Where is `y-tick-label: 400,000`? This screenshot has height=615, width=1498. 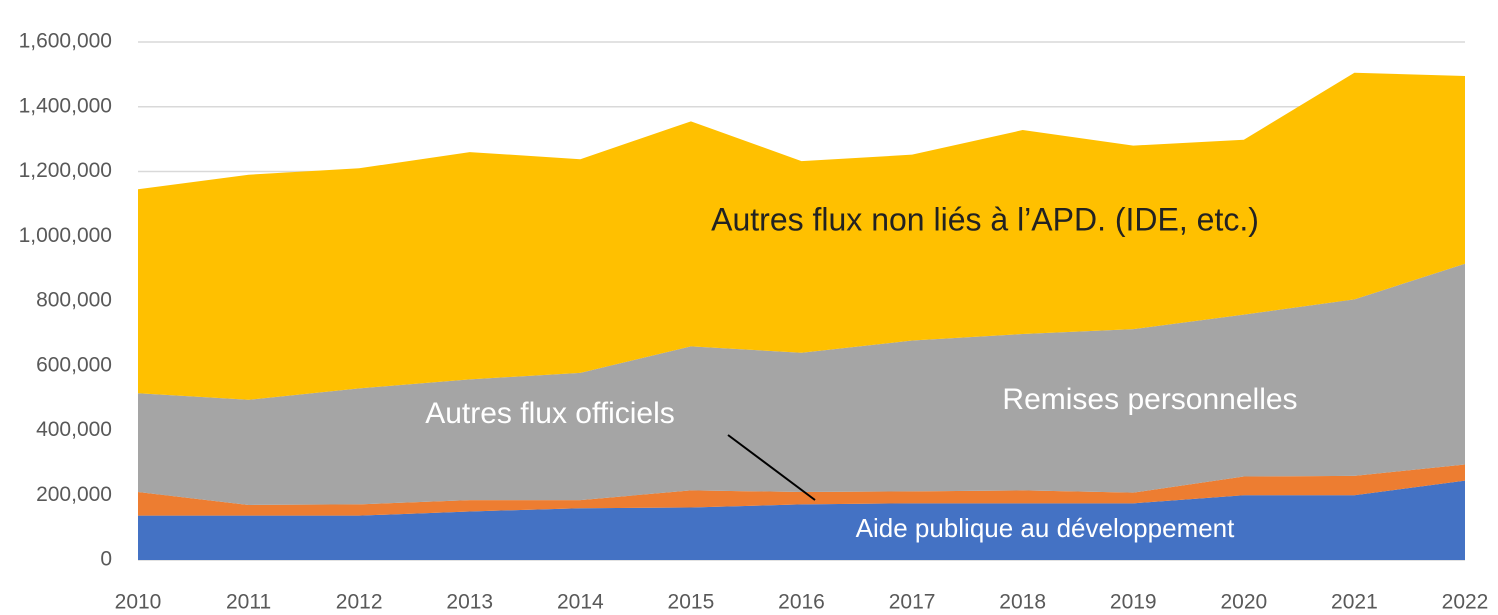 y-tick-label: 400,000 is located at coordinates (74, 429).